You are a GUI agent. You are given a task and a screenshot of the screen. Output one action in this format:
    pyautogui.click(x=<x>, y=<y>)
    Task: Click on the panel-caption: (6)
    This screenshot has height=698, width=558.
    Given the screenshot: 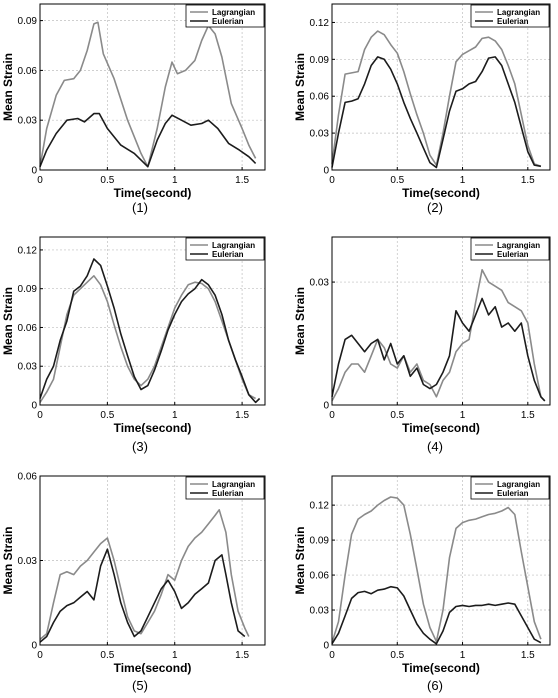 What is the action you would take?
    pyautogui.click(x=435, y=685)
    